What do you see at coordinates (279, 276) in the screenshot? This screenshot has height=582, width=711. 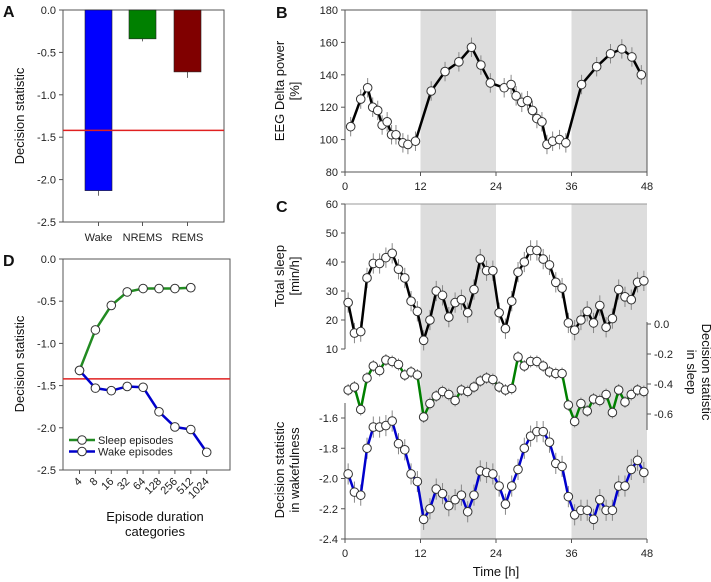 I see `y-axis-label-total-sleep: Total sleep` at bounding box center [279, 276].